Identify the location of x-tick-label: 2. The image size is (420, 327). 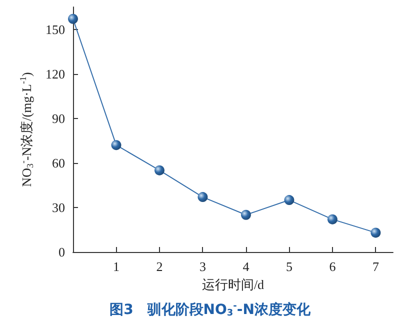
(159, 266).